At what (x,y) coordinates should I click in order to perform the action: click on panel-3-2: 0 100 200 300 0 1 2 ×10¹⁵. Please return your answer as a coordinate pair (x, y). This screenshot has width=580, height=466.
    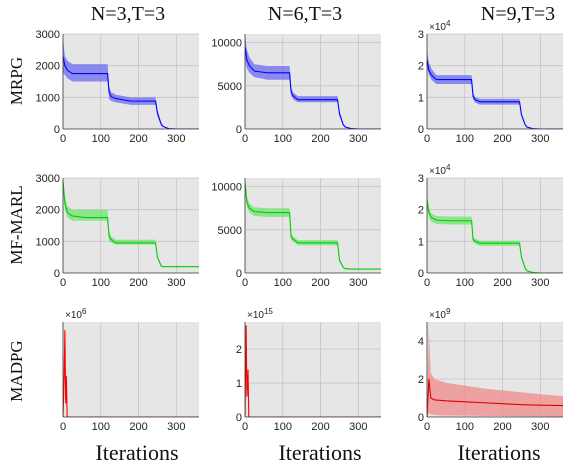
    Looking at the image, I should click on (308, 370).